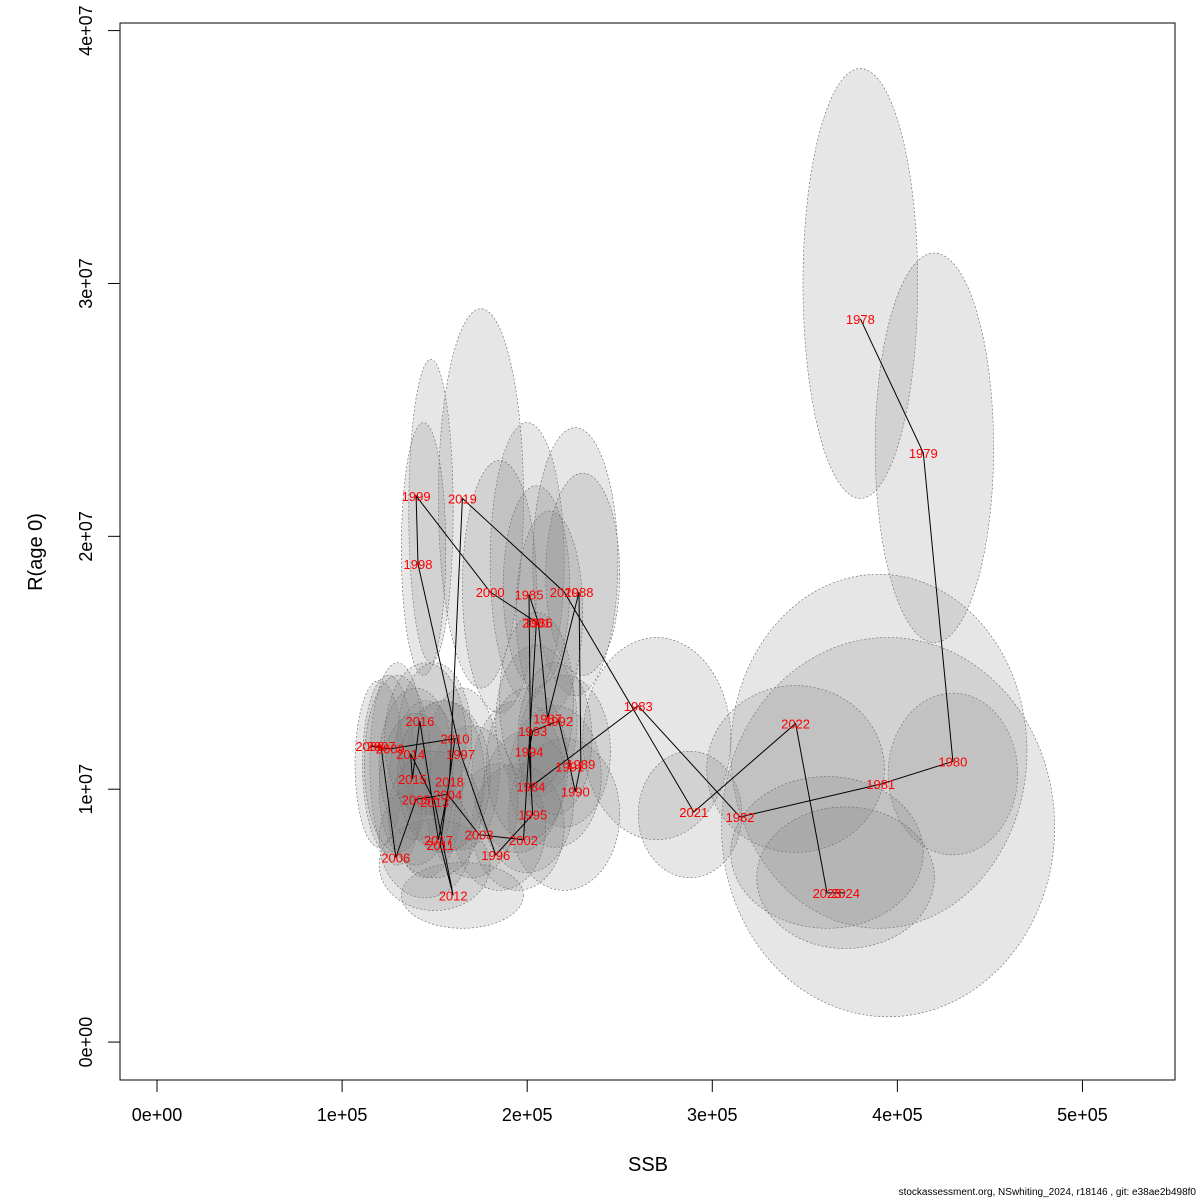 This screenshot has width=1200, height=1200. I want to click on point-label-2010: 2010, so click(455, 739).